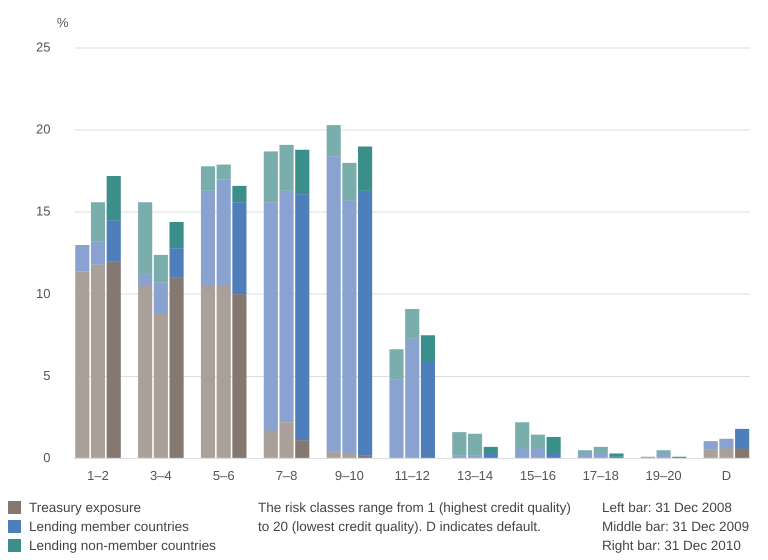 This screenshot has height=560, width=768. Describe the element at coordinates (538, 475) in the screenshot. I see `x-tick-label: 15–16` at that location.